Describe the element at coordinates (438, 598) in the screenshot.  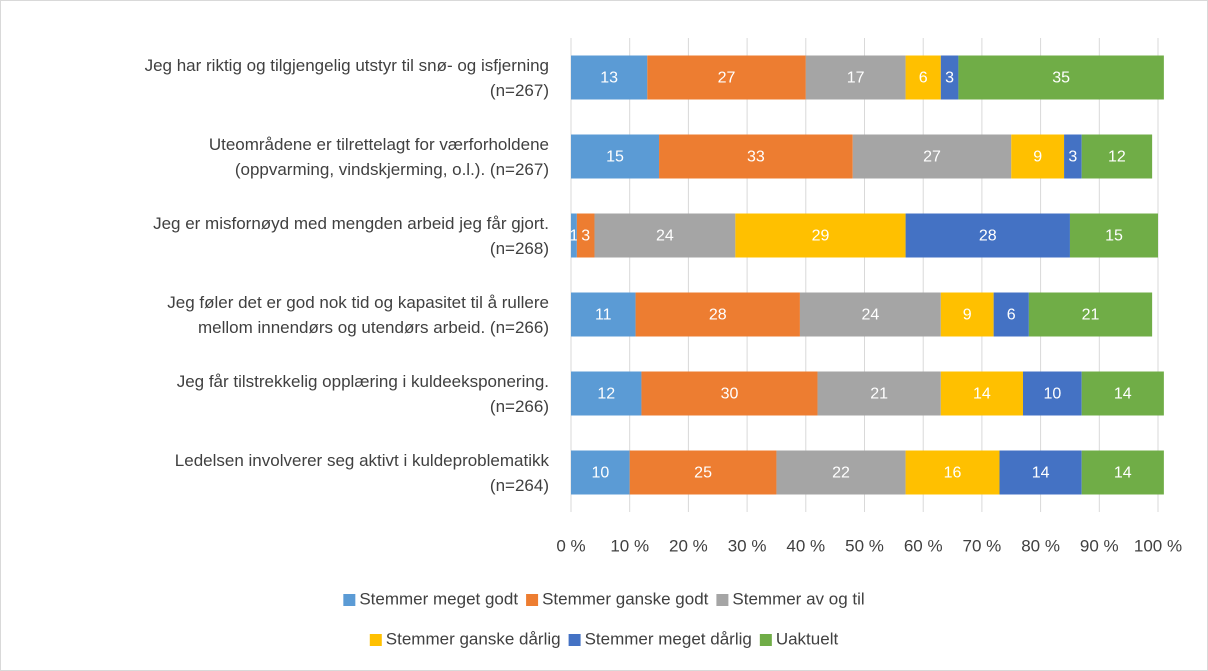
I see `legend-label: Stemmer meget godt` at that location.